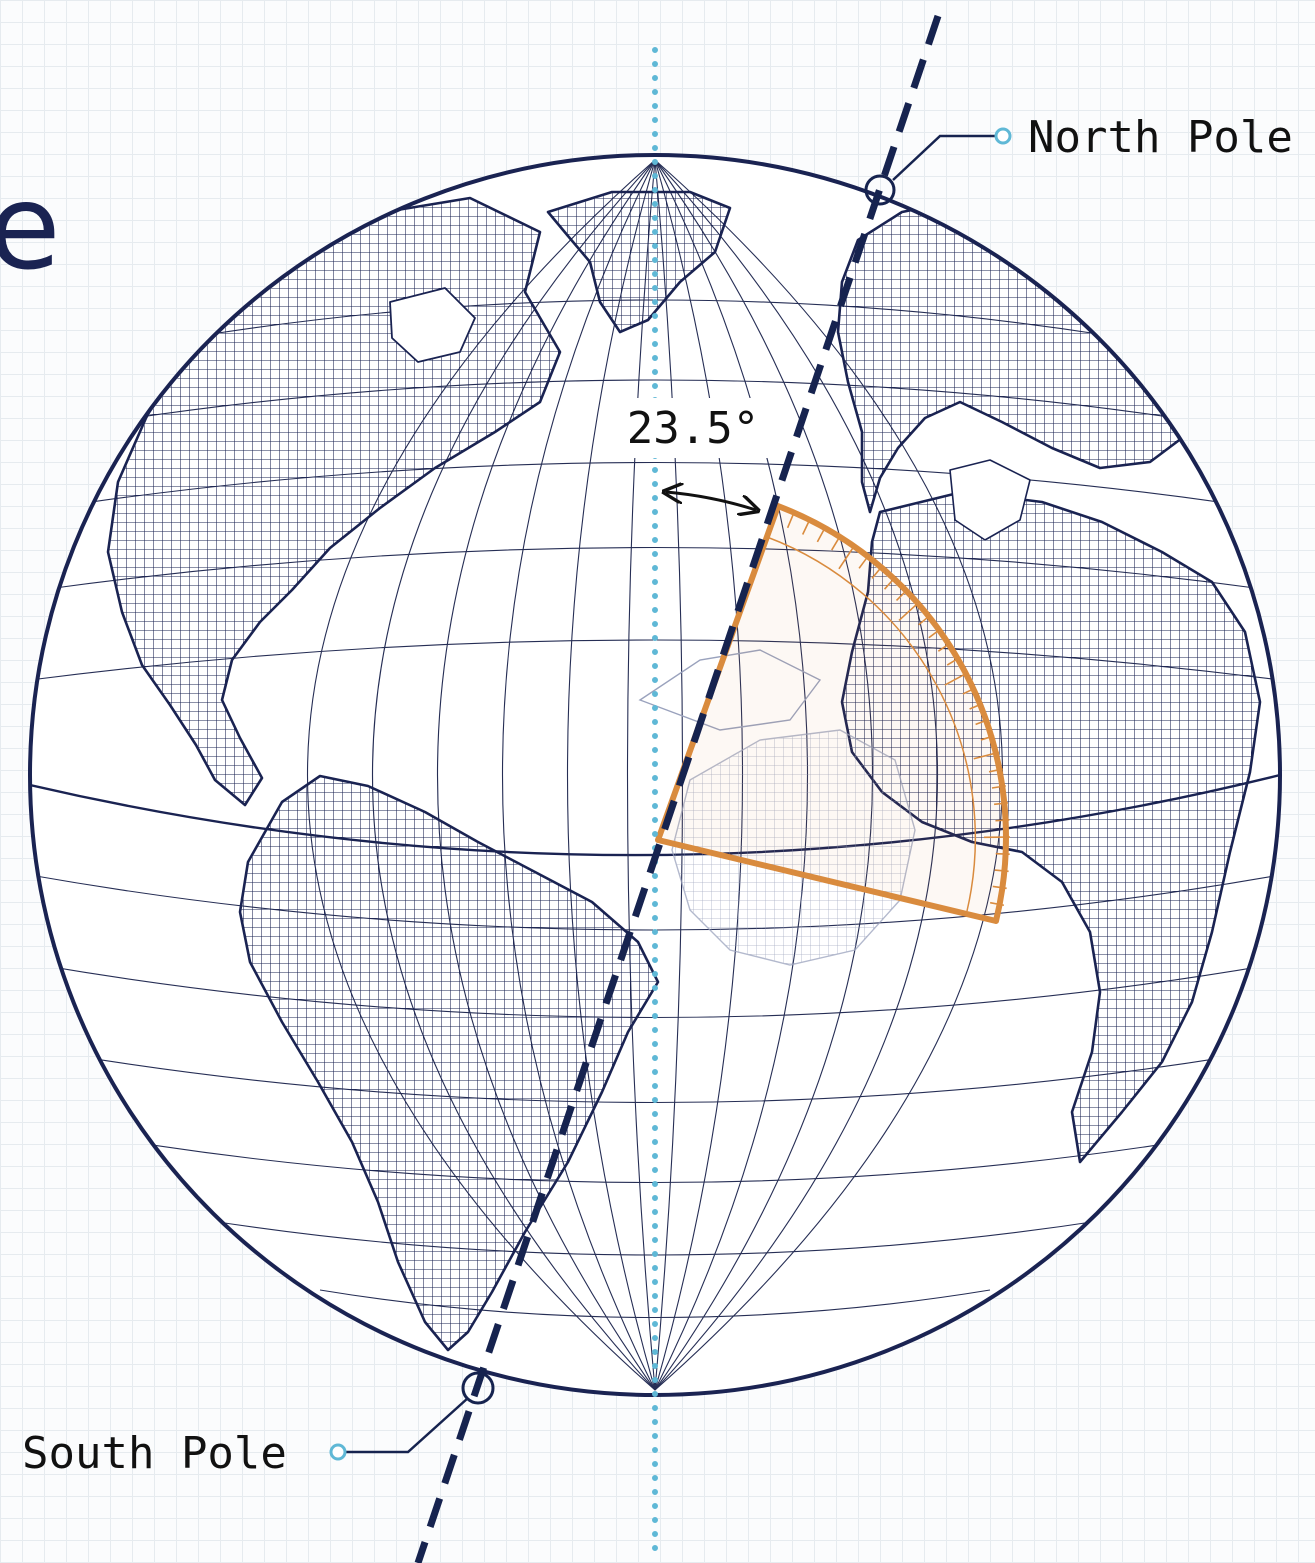 The width and height of the screenshot is (1315, 1563). I want to click on south-pole-callout: South Pole, so click(258, 1425).